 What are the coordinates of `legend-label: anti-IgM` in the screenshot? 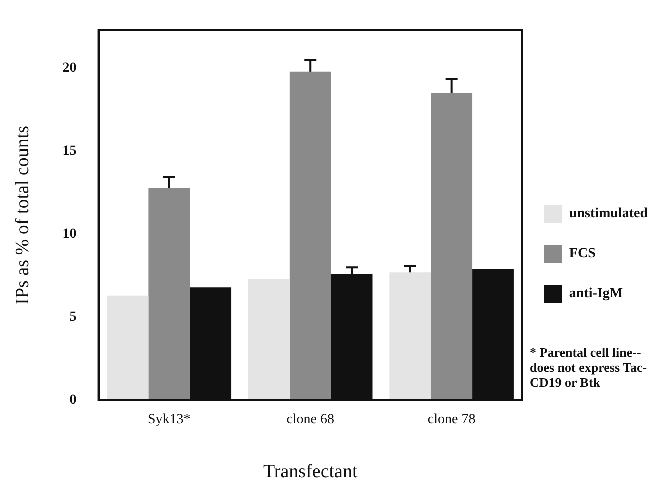 It's located at (596, 294).